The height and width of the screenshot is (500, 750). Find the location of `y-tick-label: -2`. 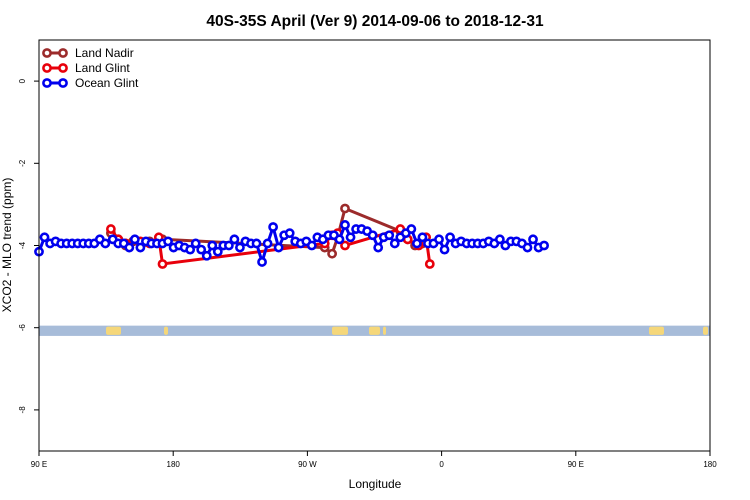

y-tick-label: -2 is located at coordinates (22, 163).